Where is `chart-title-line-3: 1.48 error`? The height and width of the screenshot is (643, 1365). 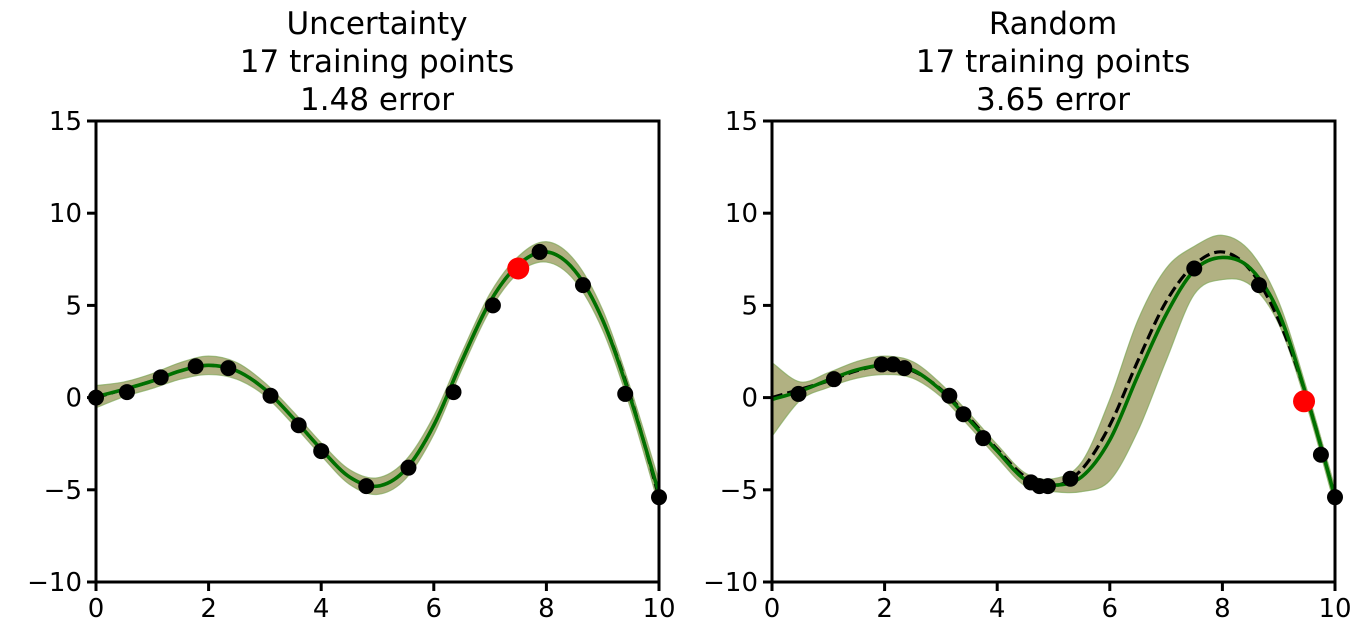
chart-title-line-3: 1.48 error is located at coordinates (377, 100).